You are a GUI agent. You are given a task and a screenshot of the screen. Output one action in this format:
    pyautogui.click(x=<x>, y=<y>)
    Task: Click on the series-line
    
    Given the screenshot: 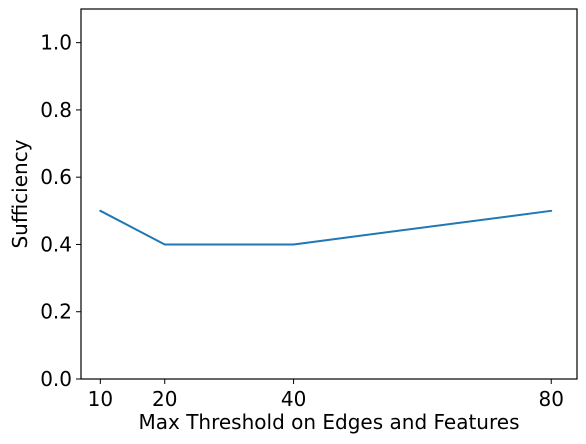 What is the action you would take?
    pyautogui.click(x=325, y=228)
    